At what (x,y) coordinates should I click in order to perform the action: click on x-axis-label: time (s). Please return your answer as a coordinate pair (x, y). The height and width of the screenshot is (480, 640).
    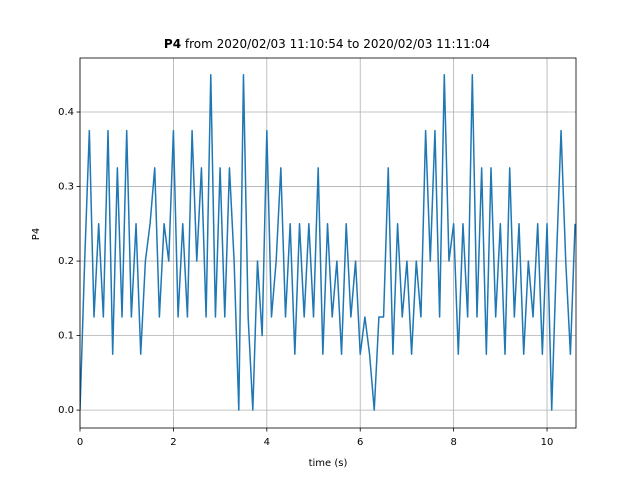
    Looking at the image, I should click on (328, 463).